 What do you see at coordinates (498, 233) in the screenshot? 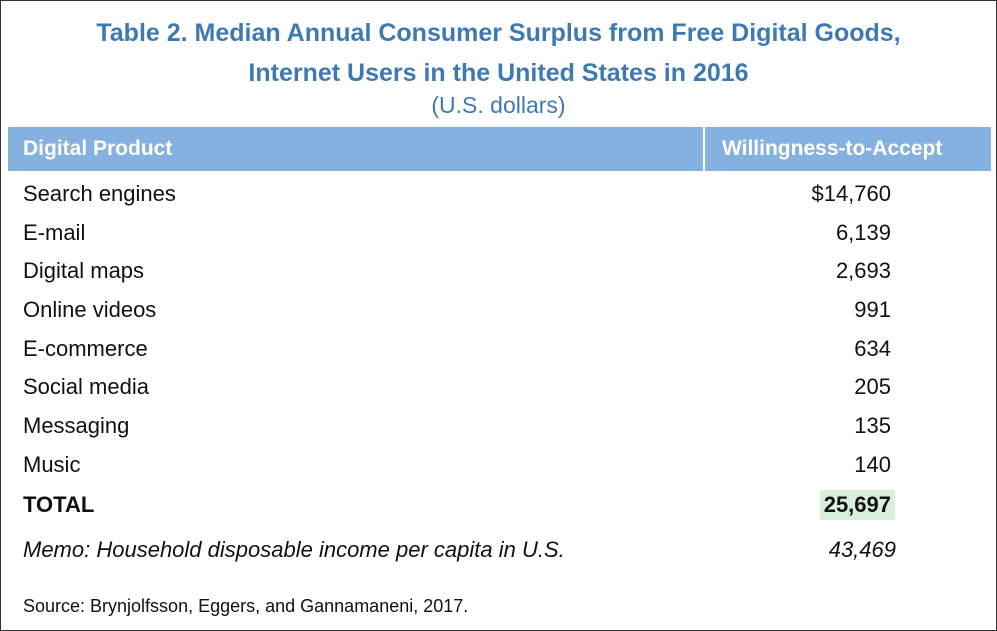
I see `table-row: E-mail 6,139` at bounding box center [498, 233].